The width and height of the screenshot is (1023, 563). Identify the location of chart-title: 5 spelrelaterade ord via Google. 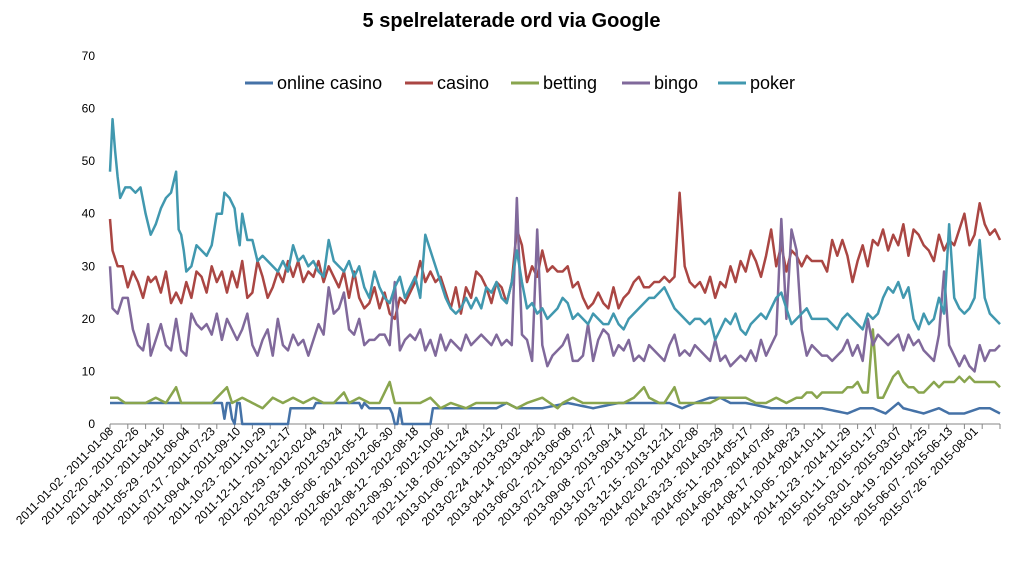
(511, 21).